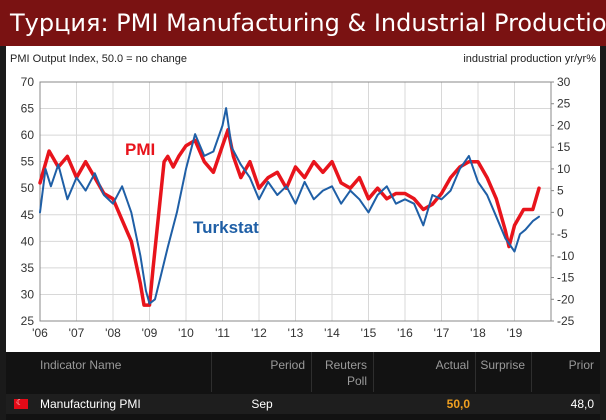 Image resolution: width=606 pixels, height=420 pixels. What do you see at coordinates (564, 104) in the screenshot?
I see `y-right-tick-label: 25` at bounding box center [564, 104].